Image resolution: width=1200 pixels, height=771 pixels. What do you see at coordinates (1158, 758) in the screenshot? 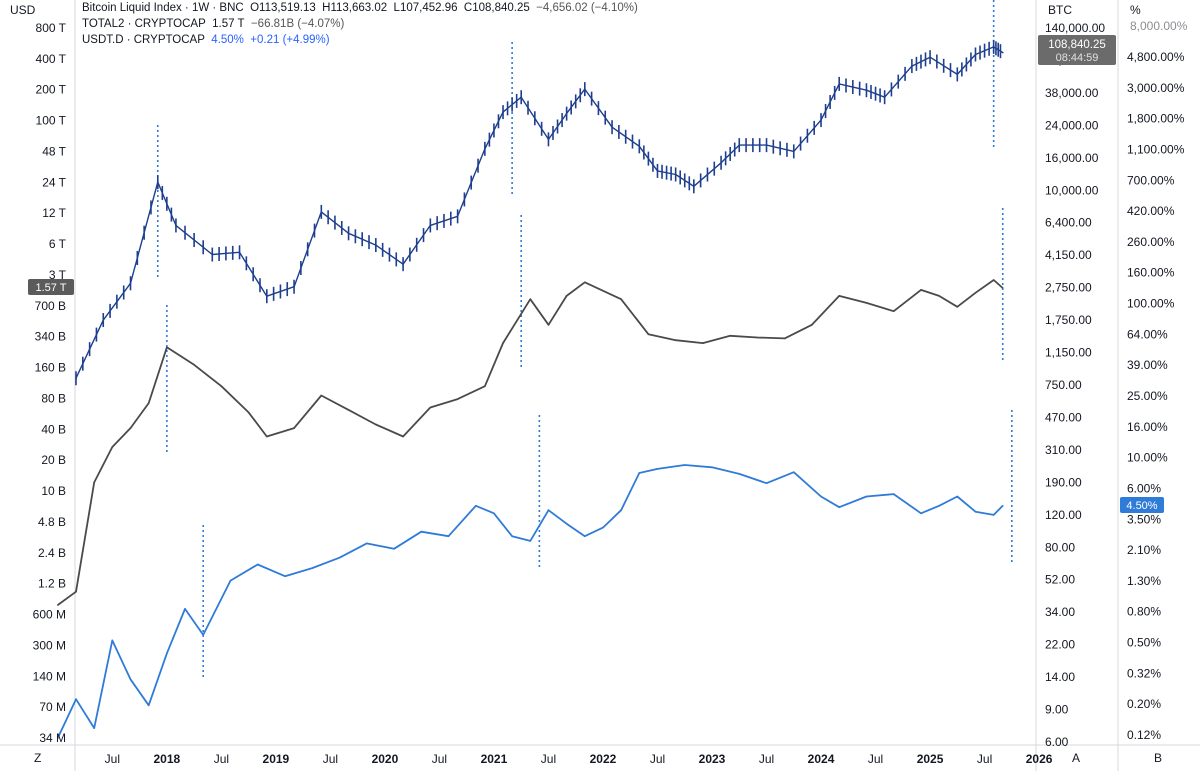
I see `log-scale-button: B` at bounding box center [1158, 758].